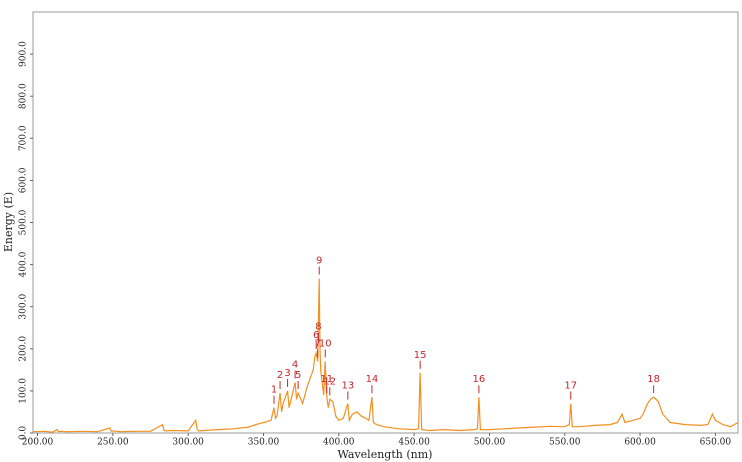  Describe the element at coordinates (326, 379) in the screenshot. I see `peak-label: 11` at that location.